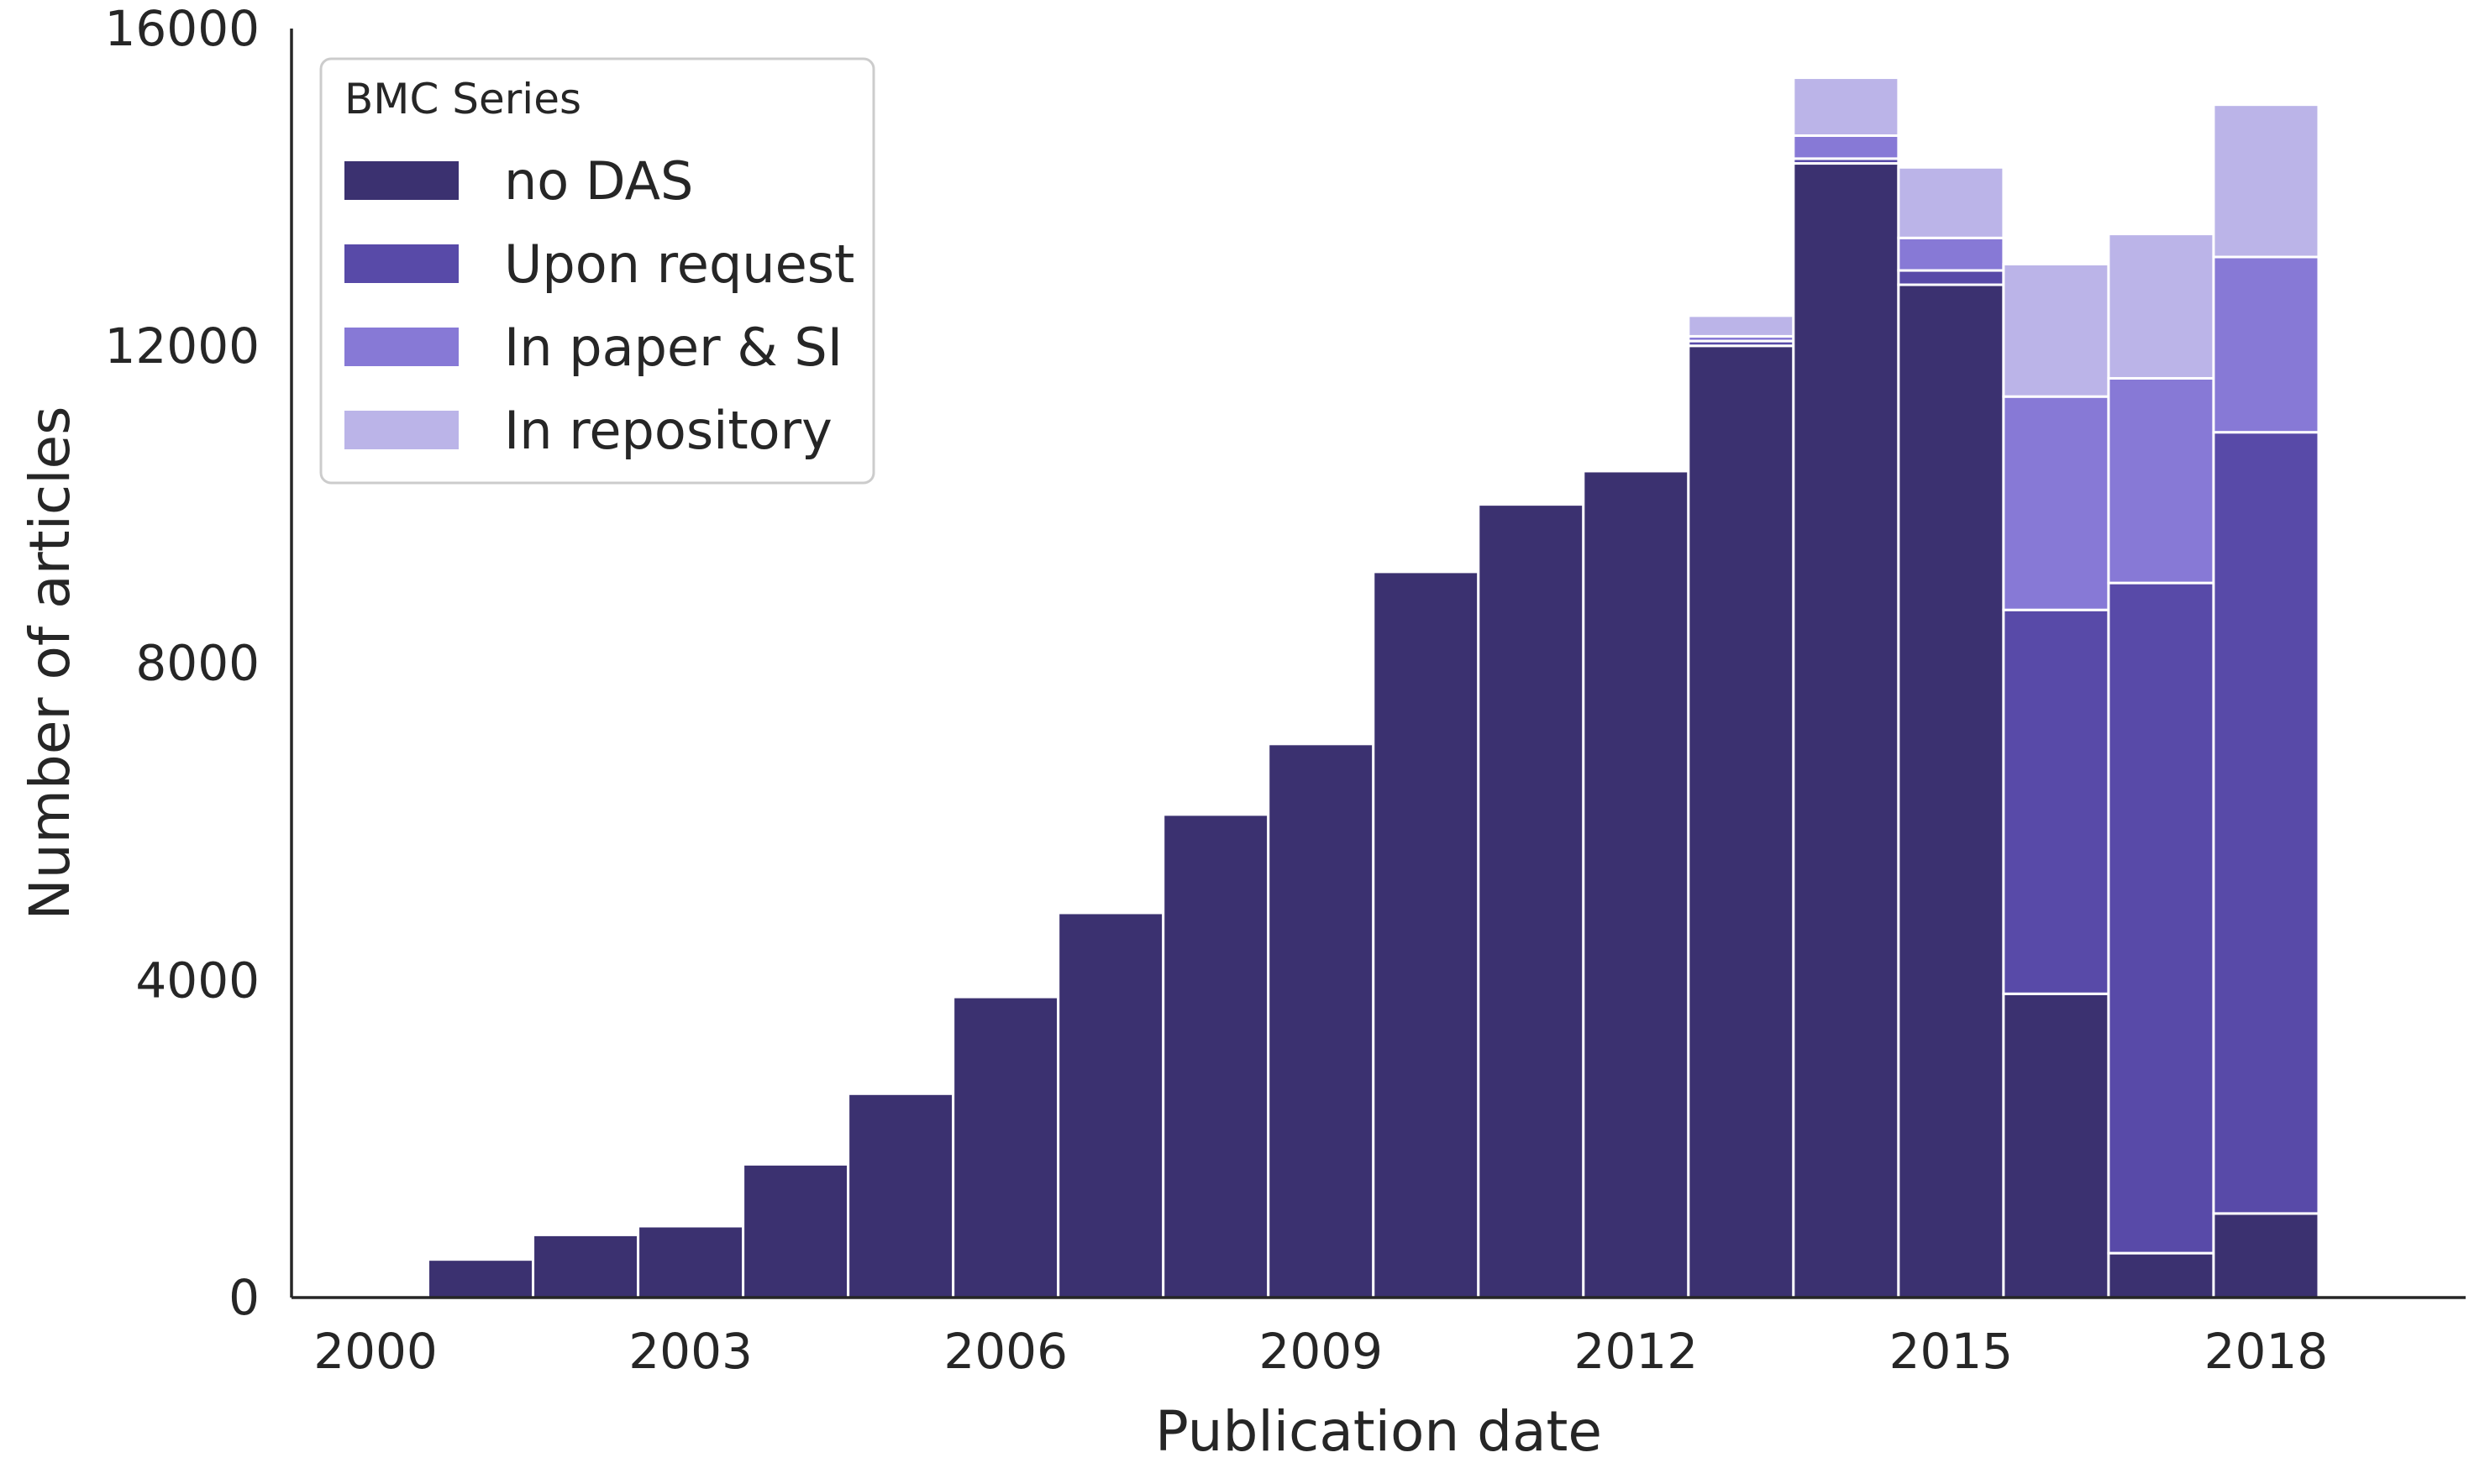 The width and height of the screenshot is (2490, 1484). Describe the element at coordinates (462, 99) in the screenshot. I see `legend-title: BMC Series` at that location.